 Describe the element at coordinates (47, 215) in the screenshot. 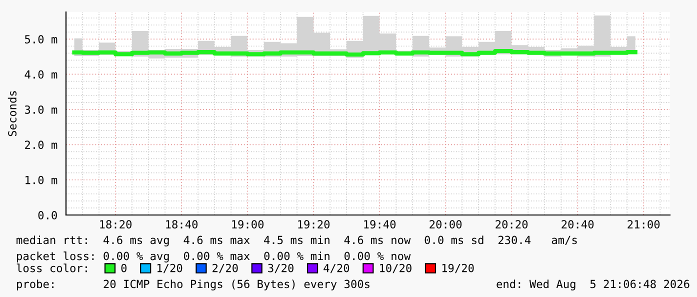

I see `y-tick-label: 0.0` at that location.